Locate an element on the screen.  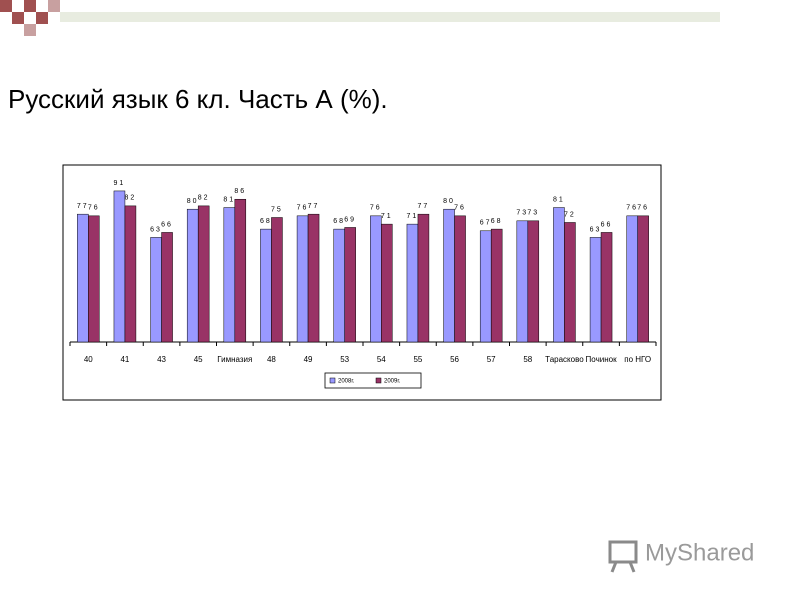
x-tick-label: 57 is located at coordinates (491, 359).